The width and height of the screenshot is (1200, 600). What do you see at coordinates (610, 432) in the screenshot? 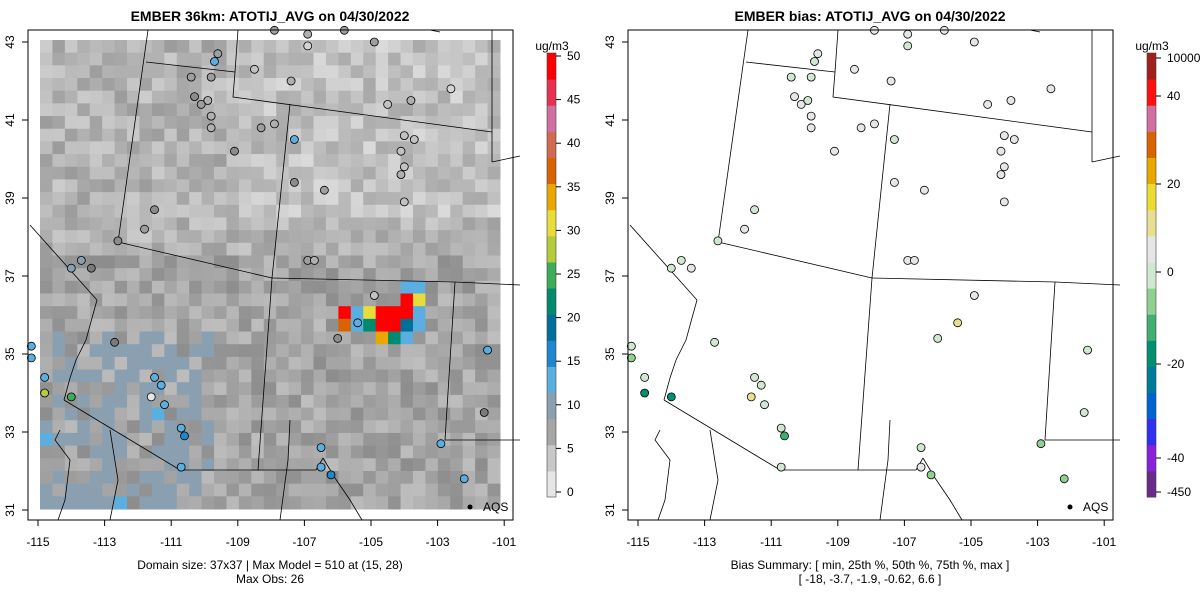
I see `y-tick-label: 33` at bounding box center [610, 432].